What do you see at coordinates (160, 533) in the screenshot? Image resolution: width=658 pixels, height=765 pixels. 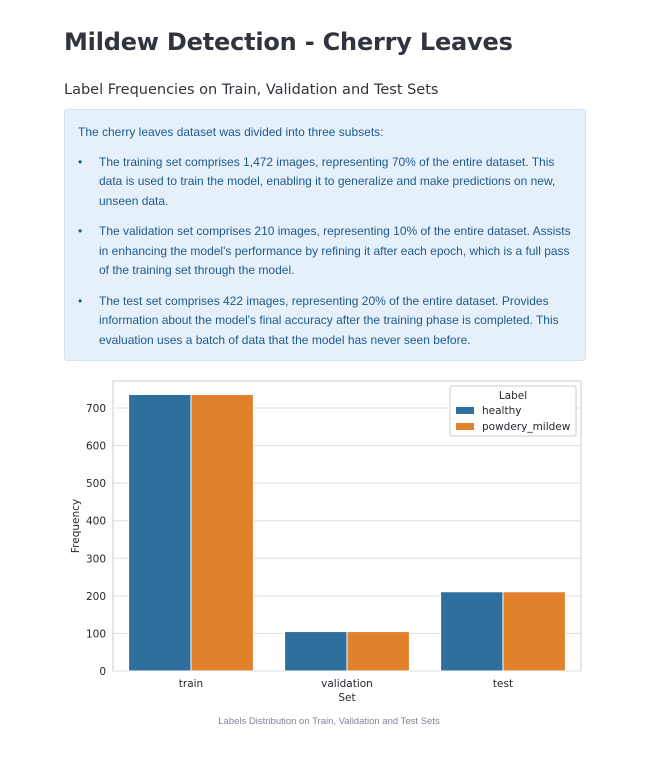 I see `bar-healthy-train` at bounding box center [160, 533].